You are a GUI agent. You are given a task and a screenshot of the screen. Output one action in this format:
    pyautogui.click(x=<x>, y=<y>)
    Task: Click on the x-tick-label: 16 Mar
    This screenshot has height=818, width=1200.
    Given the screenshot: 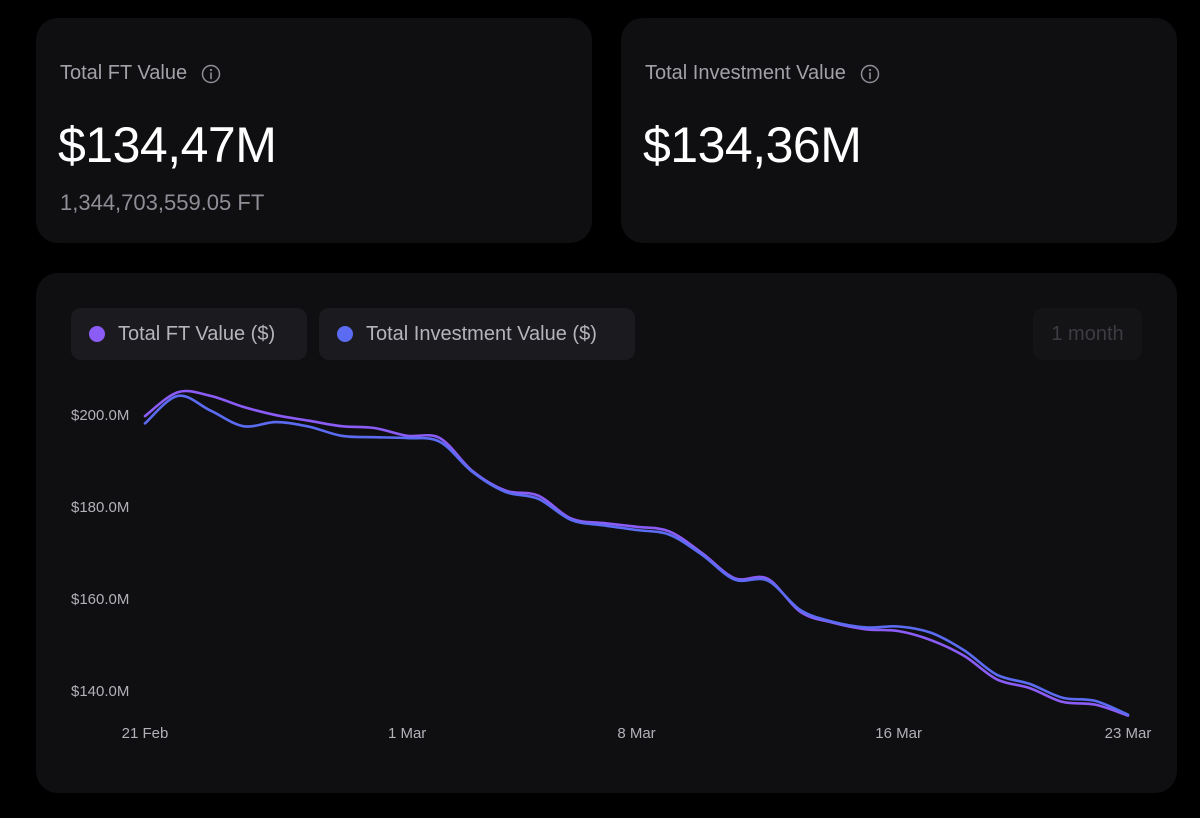 What is the action you would take?
    pyautogui.click(x=898, y=733)
    